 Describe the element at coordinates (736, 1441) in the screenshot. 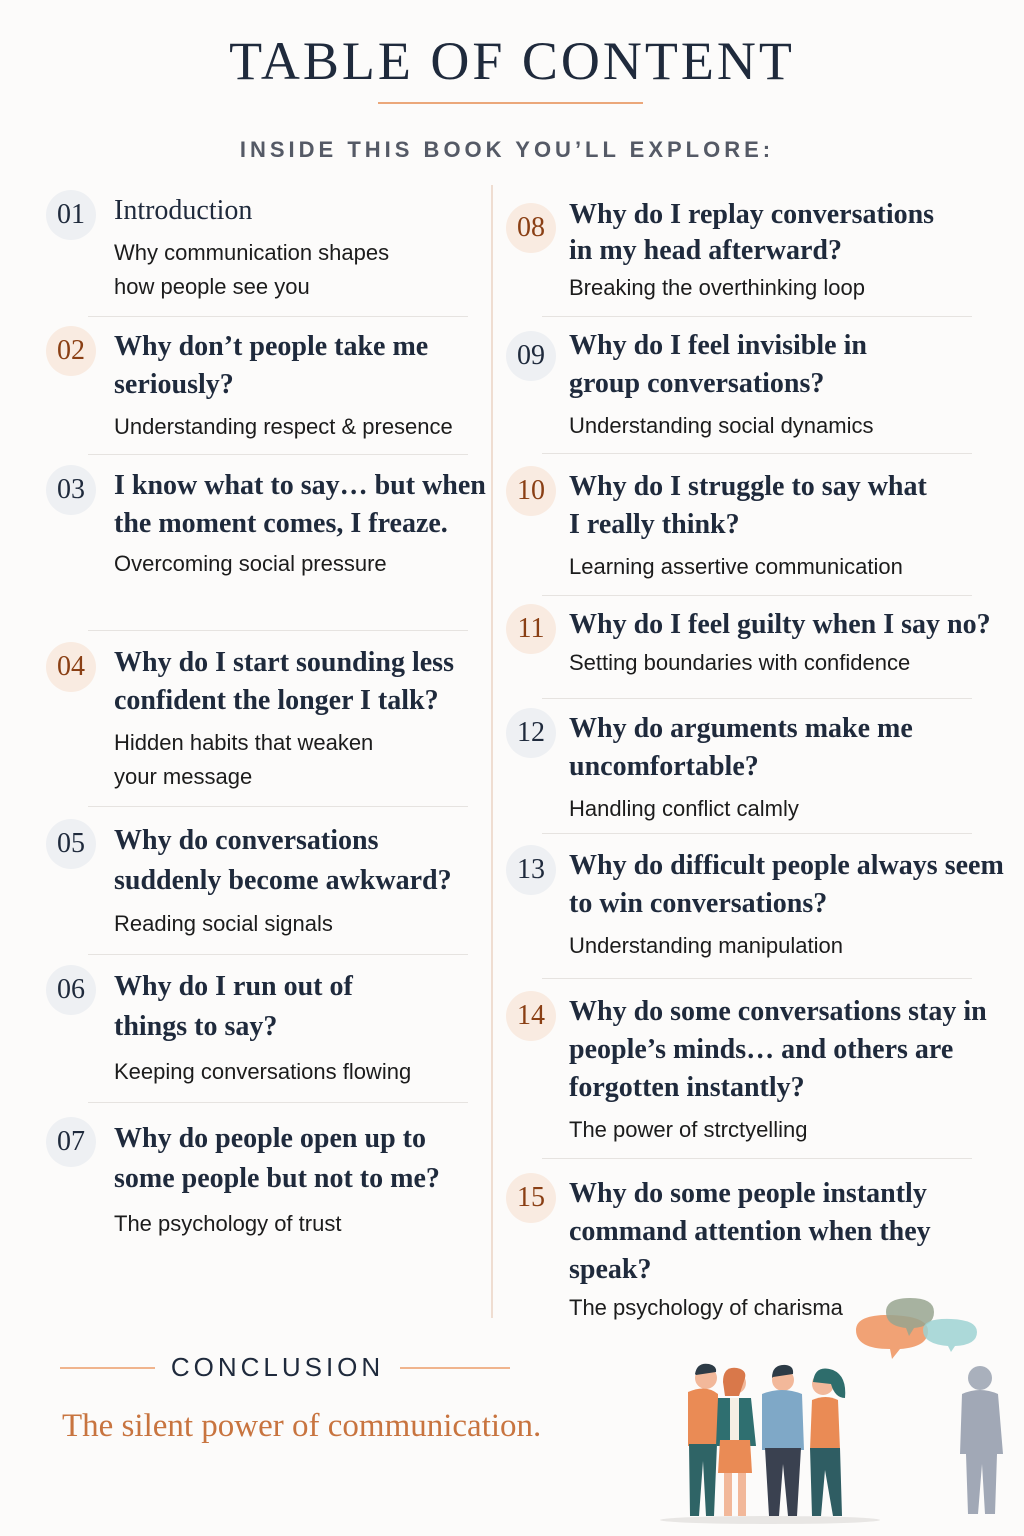

I see `person-2-icon` at that location.